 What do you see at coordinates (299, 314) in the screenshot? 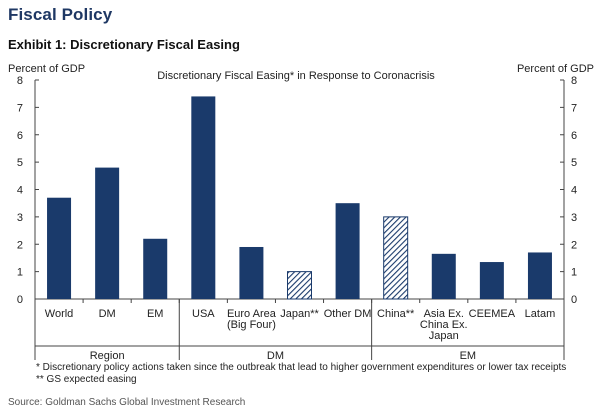
I see `x-tick-label: Japan**` at bounding box center [299, 314].